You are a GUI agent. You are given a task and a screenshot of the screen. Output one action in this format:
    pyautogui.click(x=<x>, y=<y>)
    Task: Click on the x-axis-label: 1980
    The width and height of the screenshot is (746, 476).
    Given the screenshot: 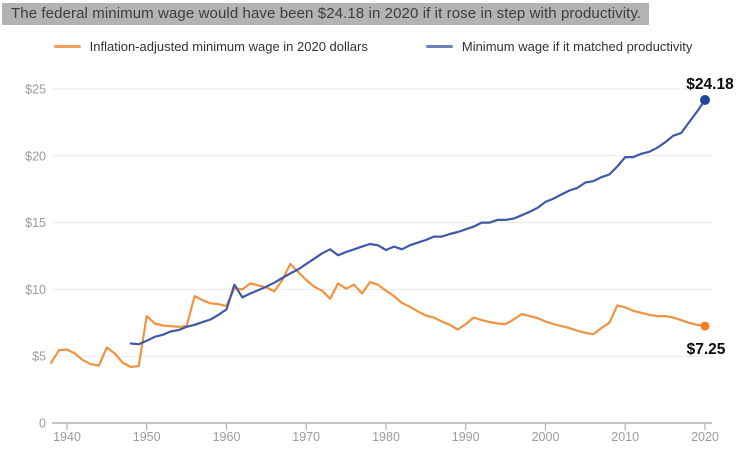 What is the action you would take?
    pyautogui.click(x=386, y=437)
    